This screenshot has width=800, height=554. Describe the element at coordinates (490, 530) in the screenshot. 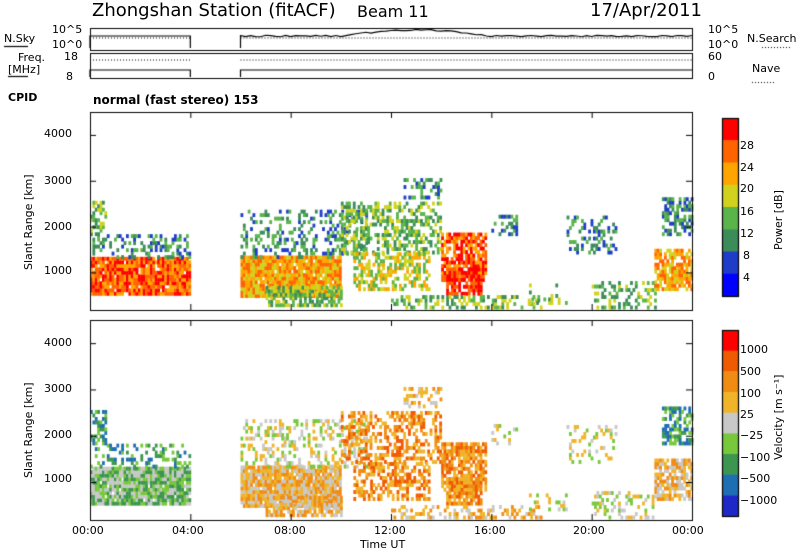

I see `xtick-1600: 16:00` at that location.